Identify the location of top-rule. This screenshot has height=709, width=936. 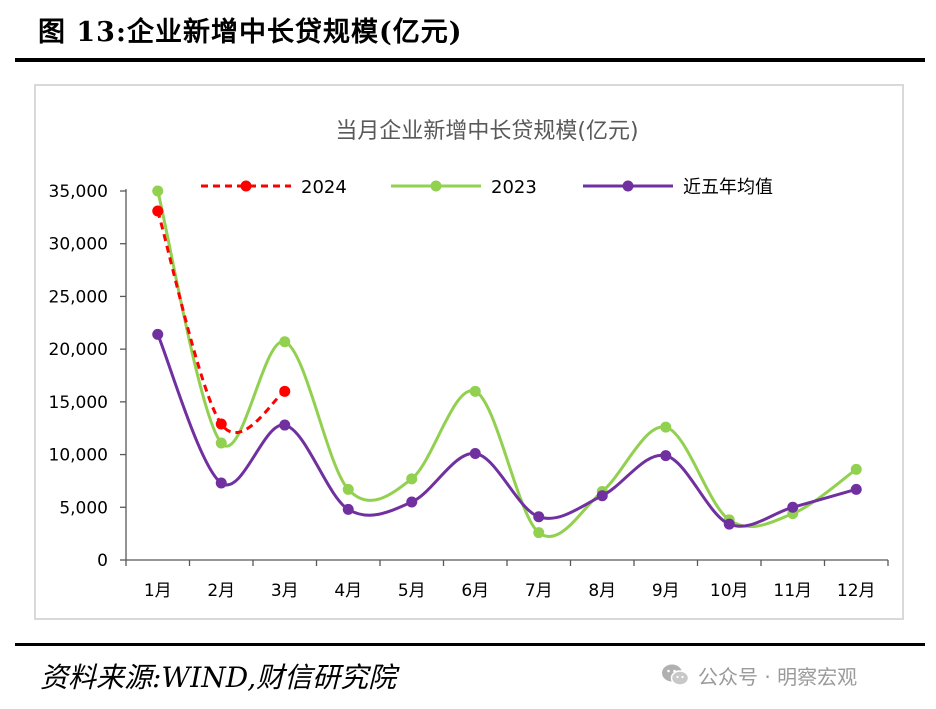
(470, 60).